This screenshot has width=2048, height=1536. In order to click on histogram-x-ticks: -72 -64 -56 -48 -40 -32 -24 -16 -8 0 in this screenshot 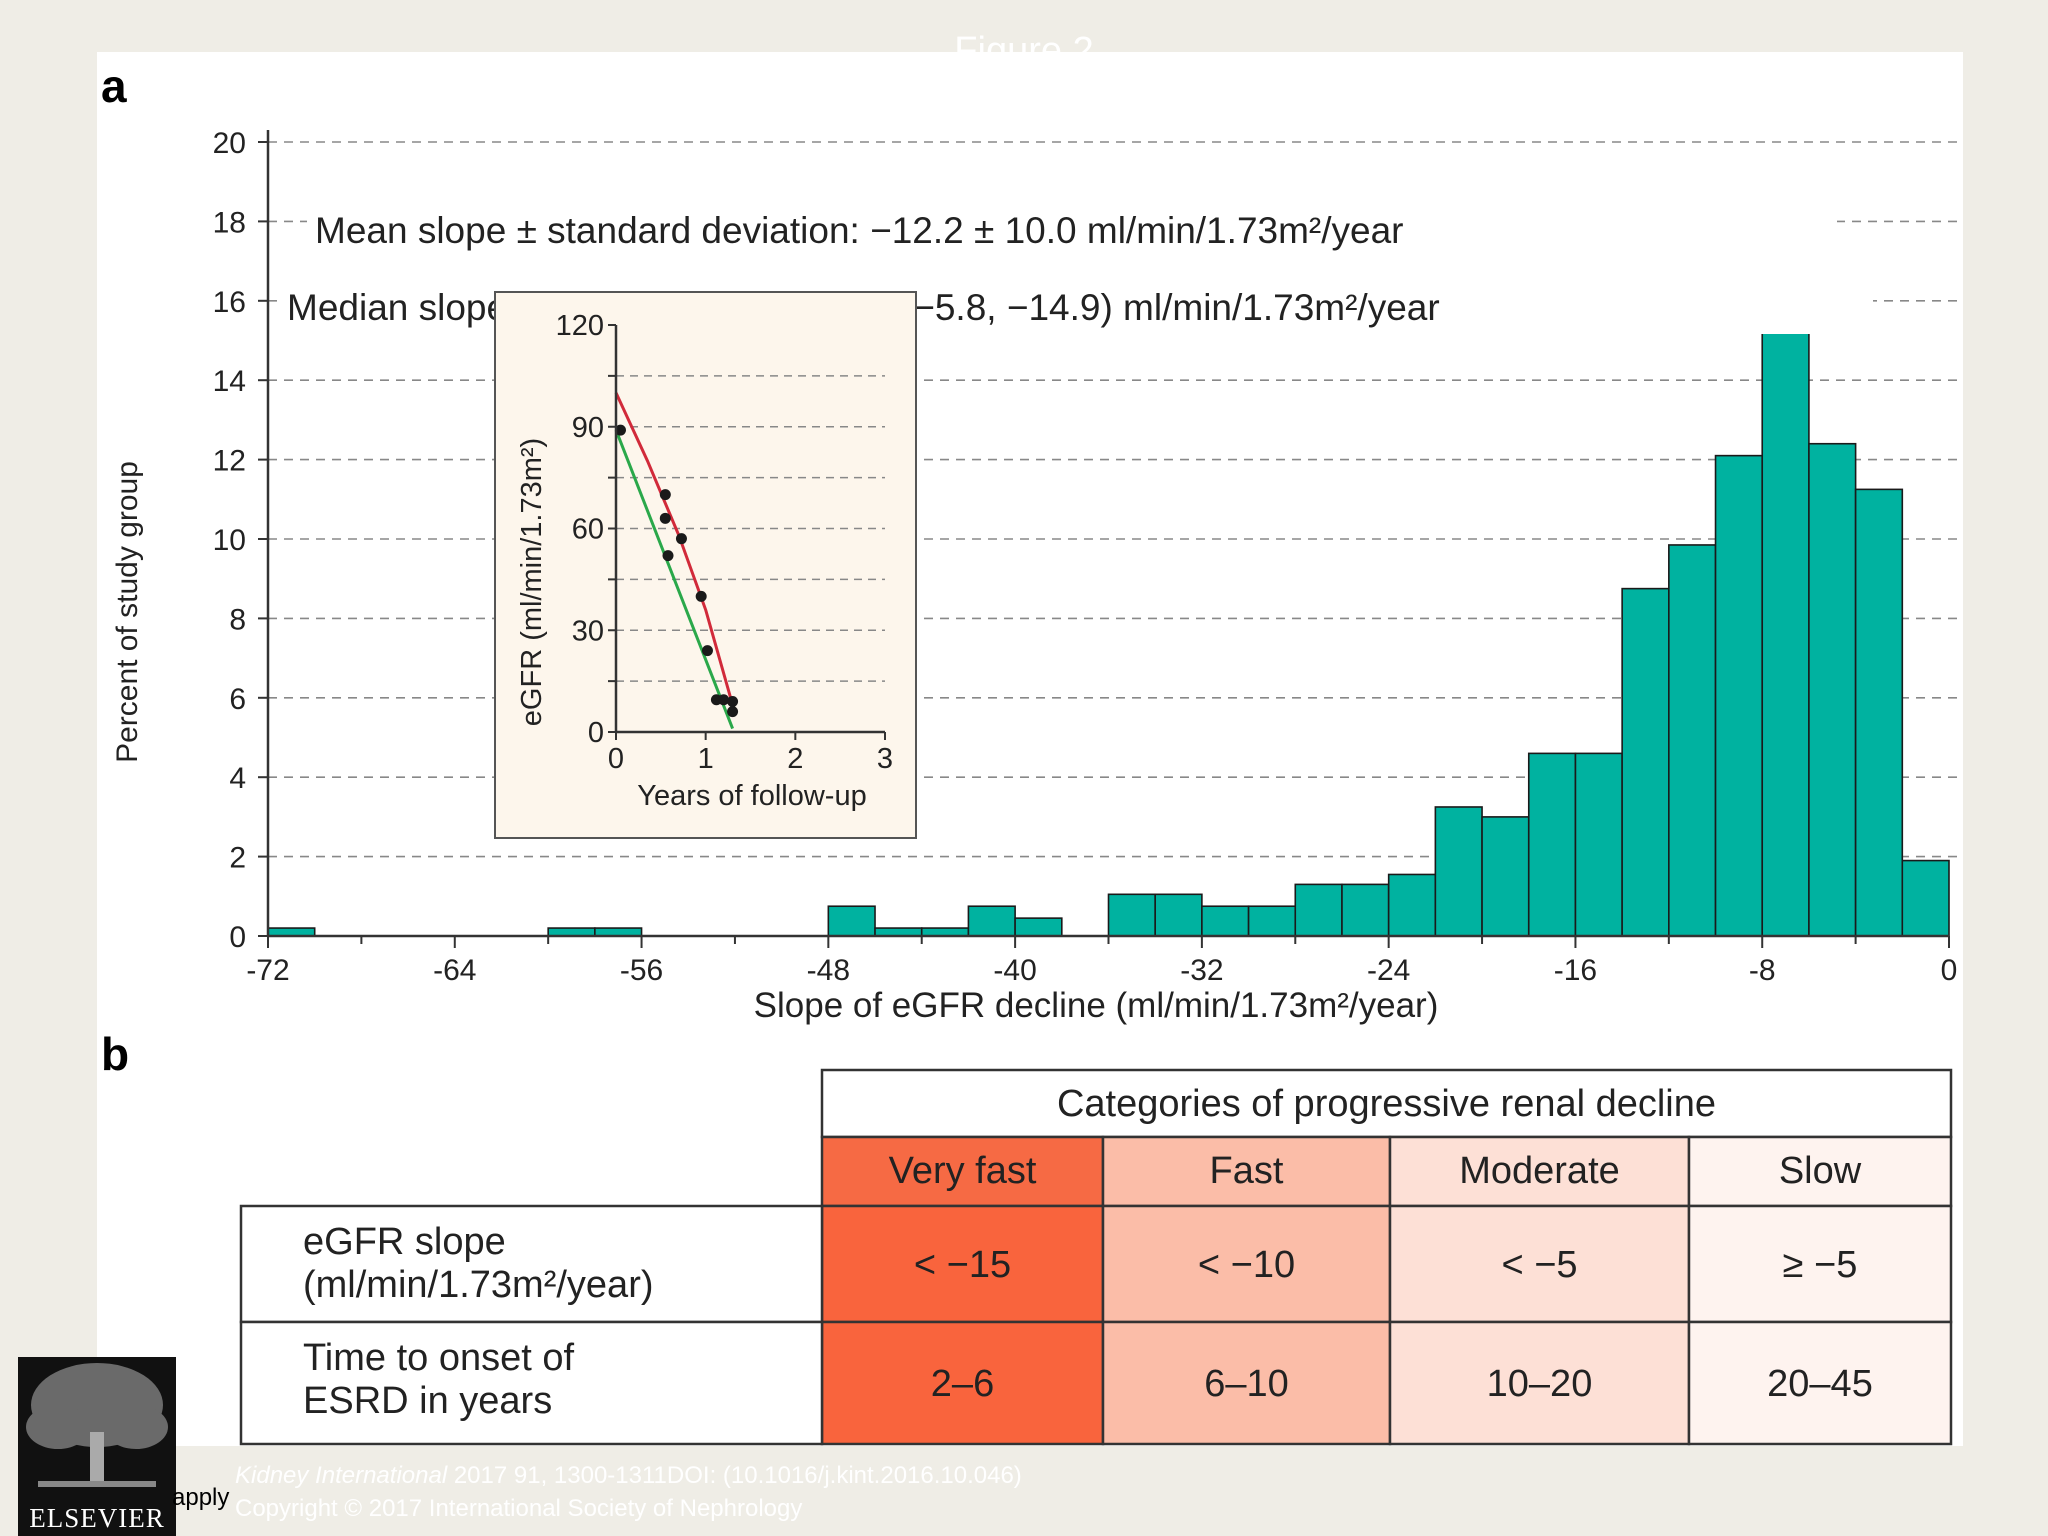, I will do `click(1101, 961)`.